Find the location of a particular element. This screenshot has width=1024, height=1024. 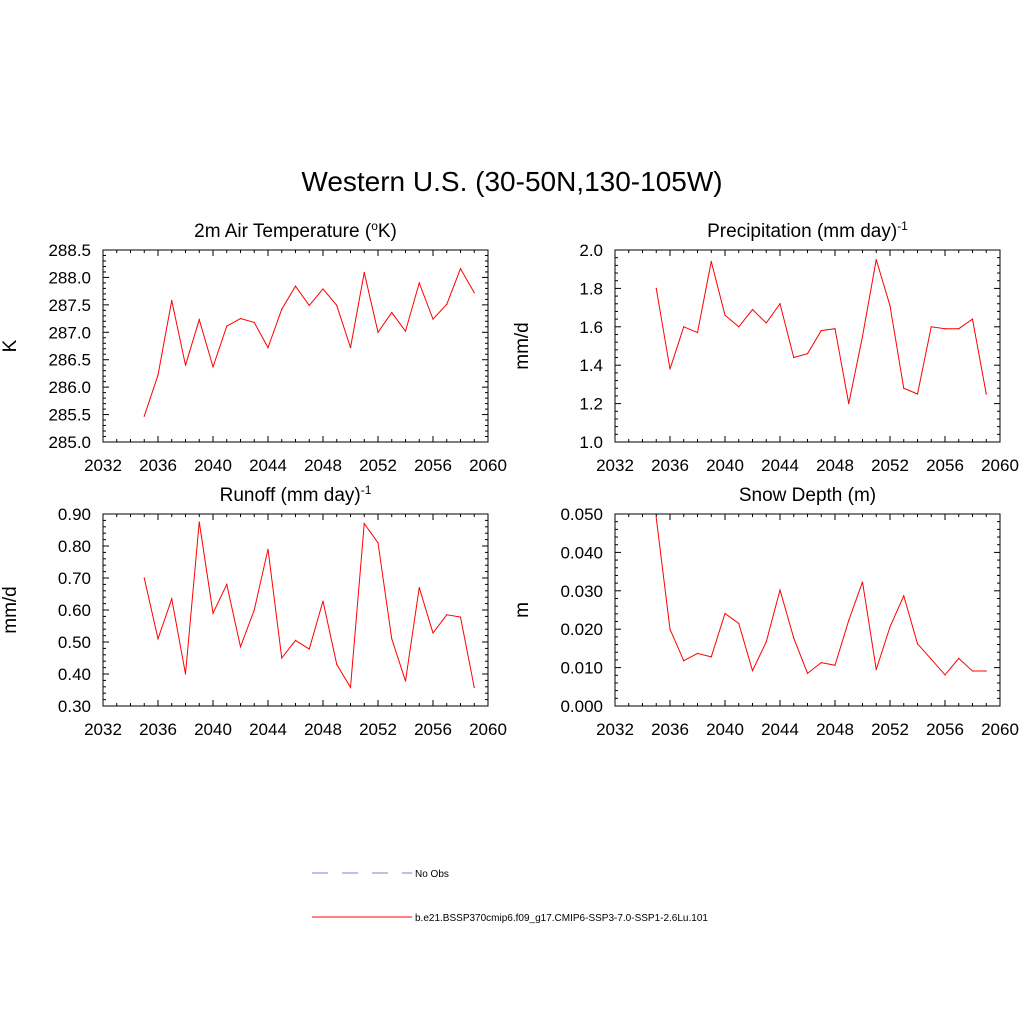

y-tick-label: 288.0 is located at coordinates (69, 277).